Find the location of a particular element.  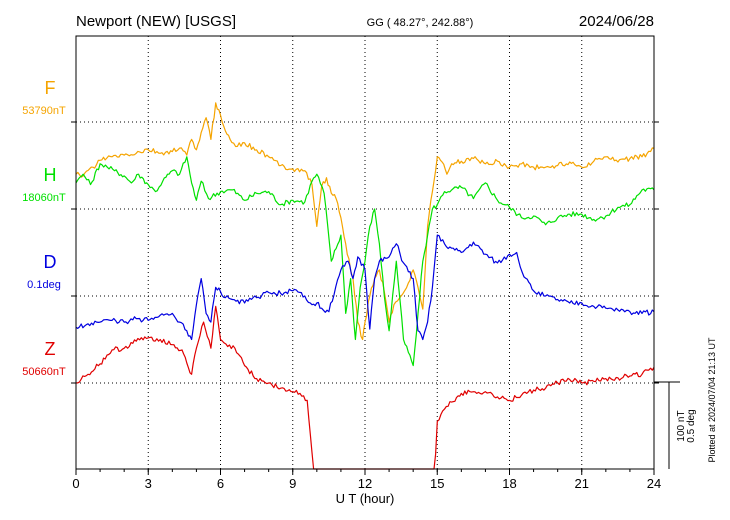

date-label: 2024/06/28 is located at coordinates (616, 21).